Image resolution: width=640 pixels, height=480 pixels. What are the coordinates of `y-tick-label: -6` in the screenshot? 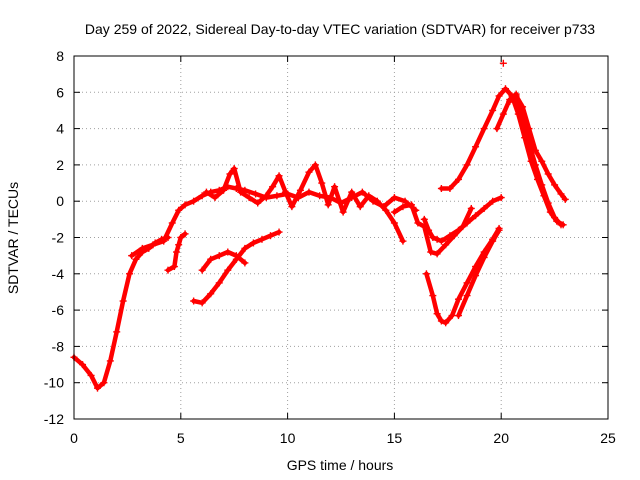 It's located at (58, 310).